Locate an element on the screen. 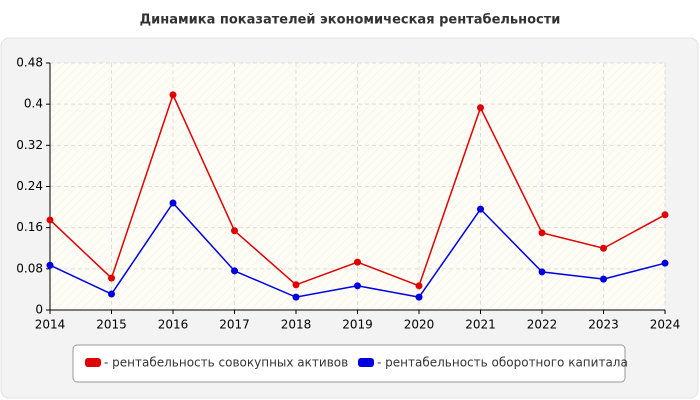 Image resolution: width=700 pixels, height=400 pixels. y-tick-label: 0.48 is located at coordinates (29, 63).